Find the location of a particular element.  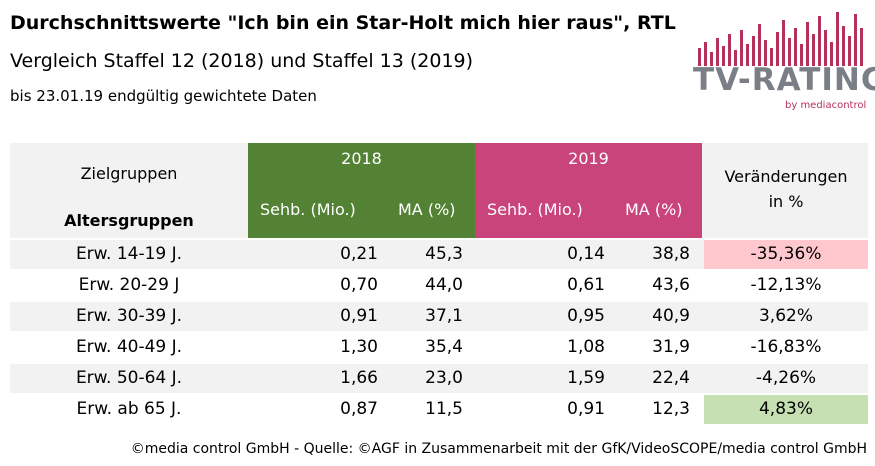

cell-ma-2019: 38,8 is located at coordinates (671, 254).